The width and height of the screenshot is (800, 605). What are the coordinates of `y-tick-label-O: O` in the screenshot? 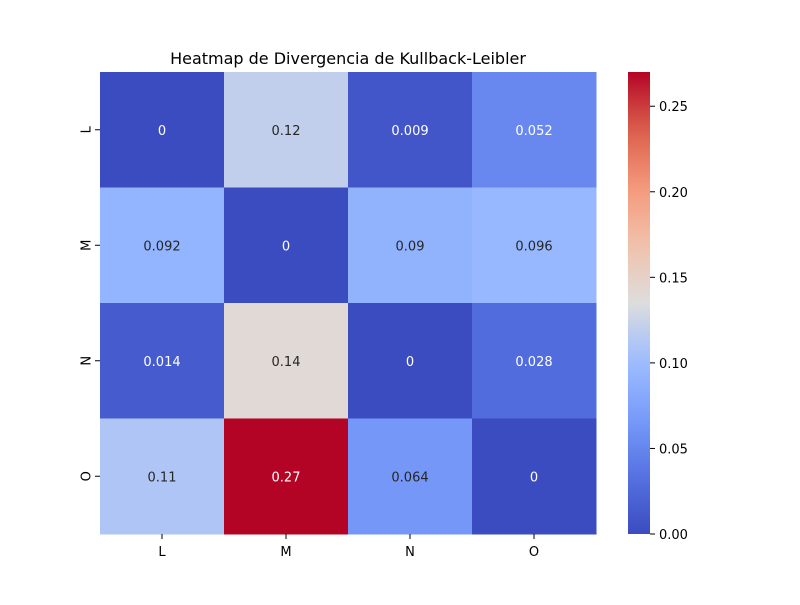 It's located at (87, 476).